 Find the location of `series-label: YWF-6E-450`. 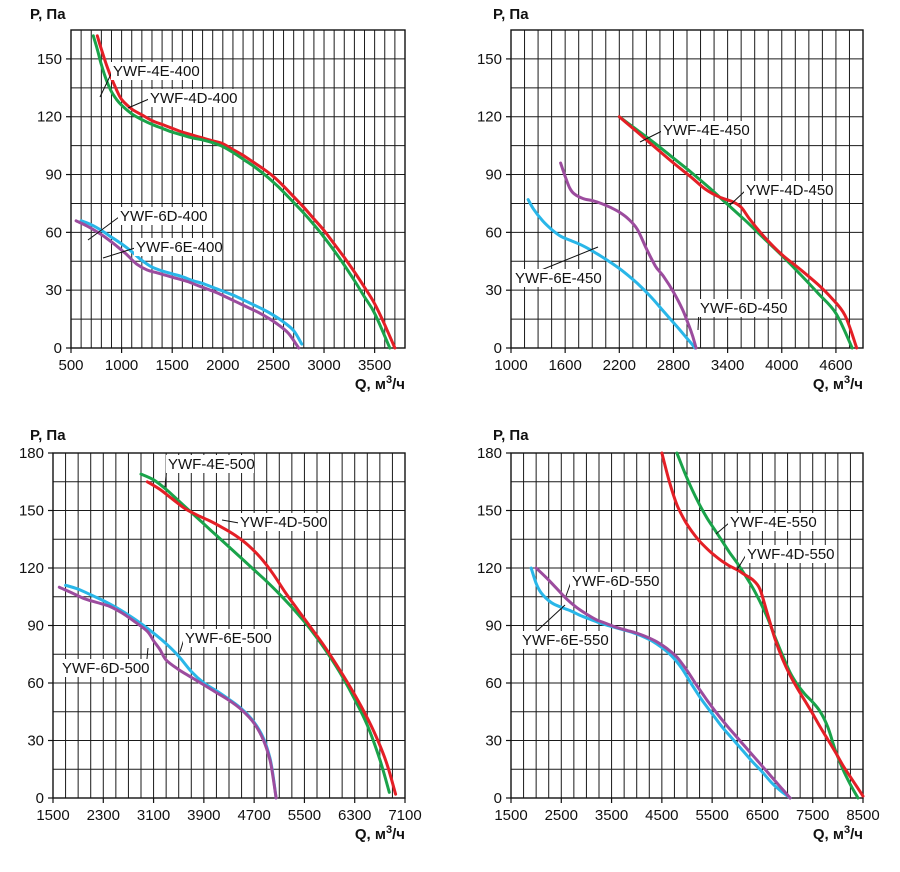

series-label: YWF-6E-450 is located at coordinates (558, 278).